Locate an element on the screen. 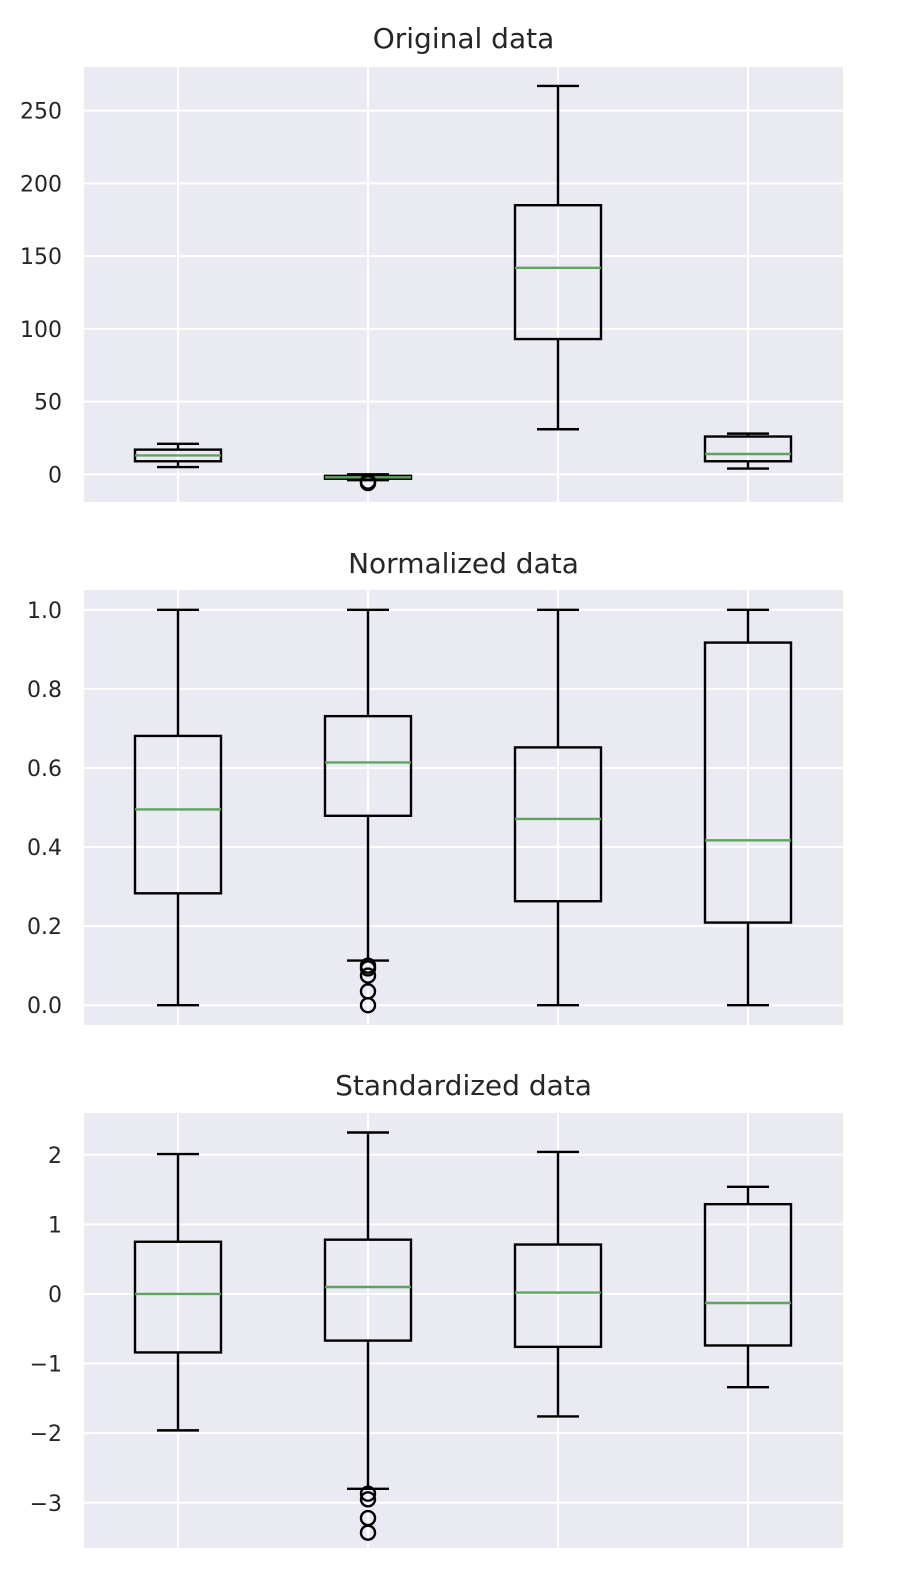  y-tick-label: 0.2 is located at coordinates (44, 927).